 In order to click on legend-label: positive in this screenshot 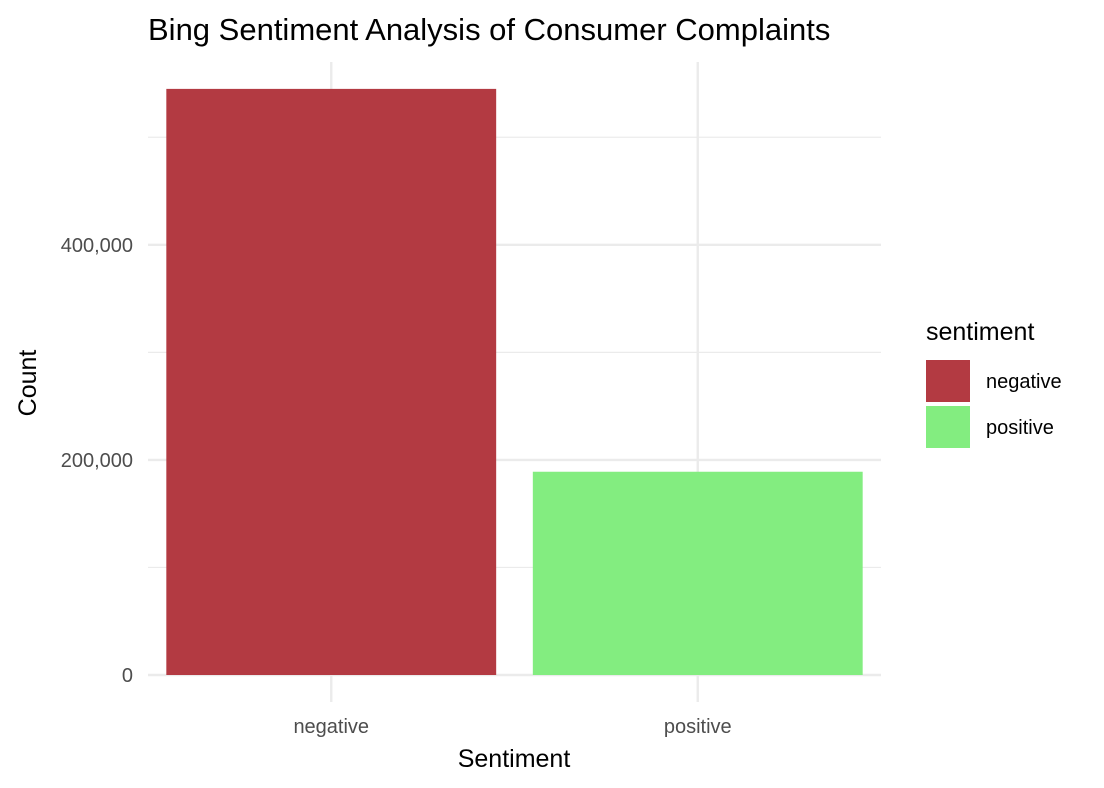, I will do `click(1020, 428)`.